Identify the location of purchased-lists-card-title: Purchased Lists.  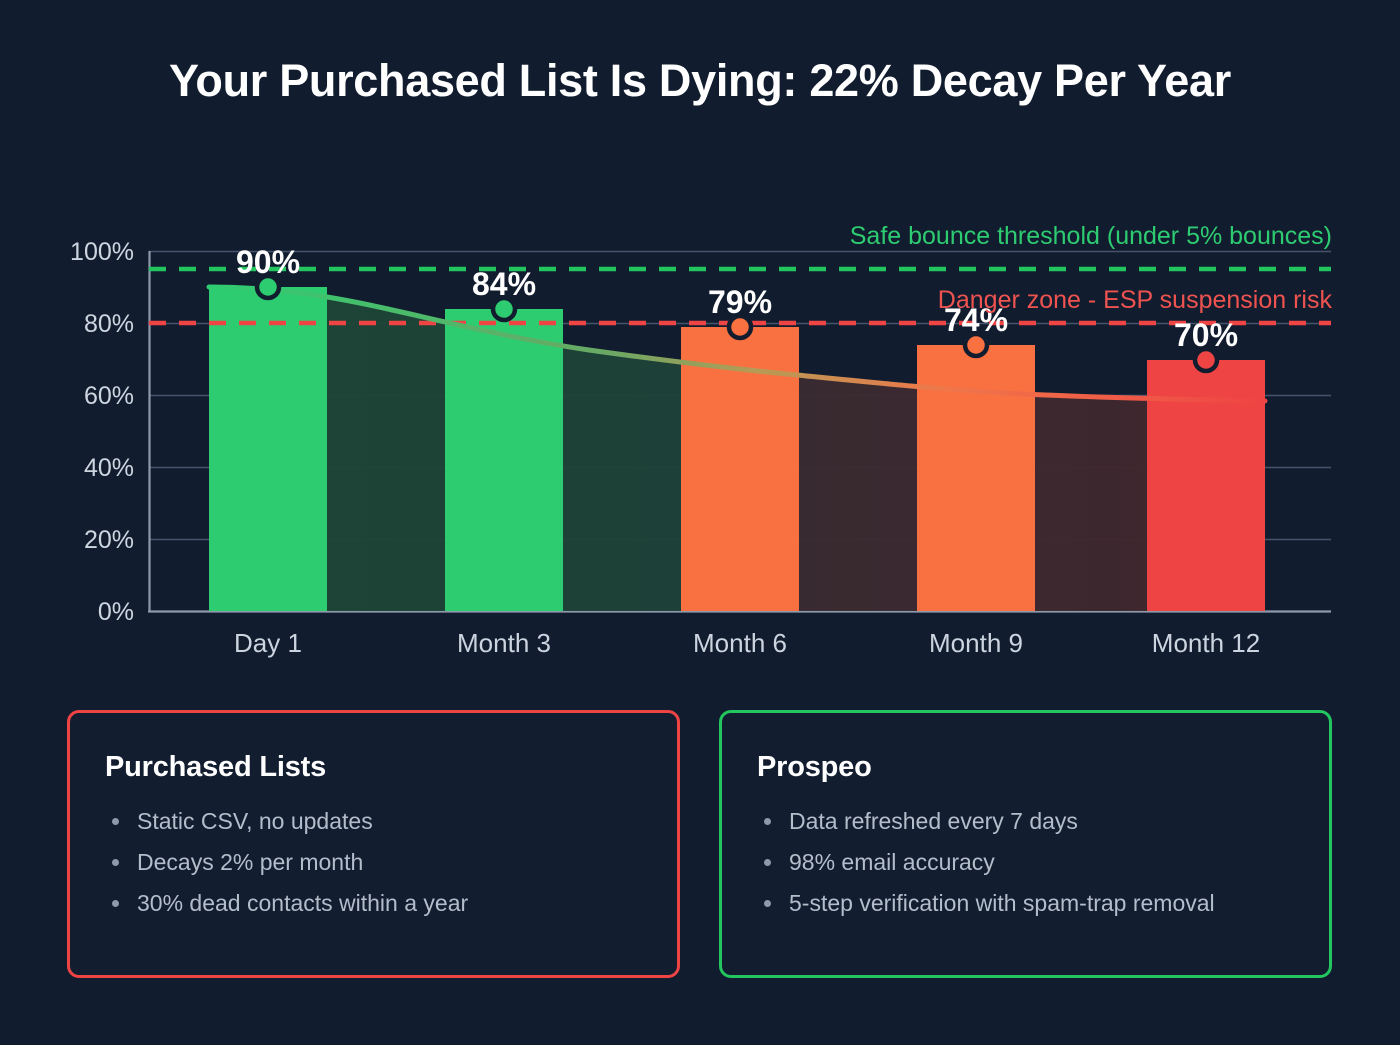
(216, 767).